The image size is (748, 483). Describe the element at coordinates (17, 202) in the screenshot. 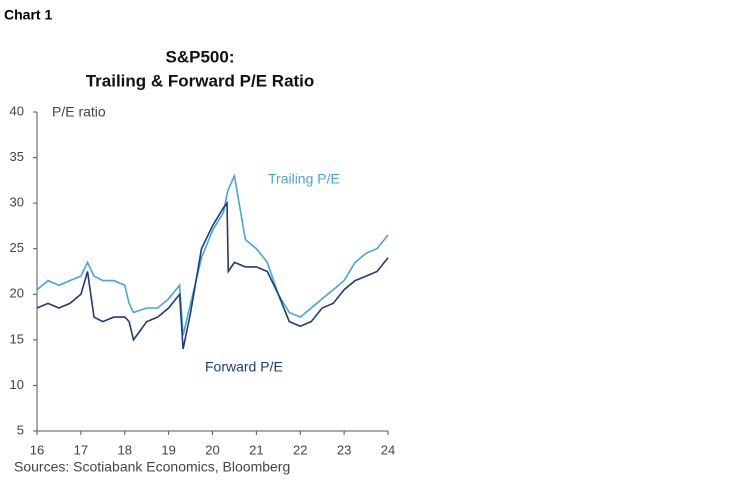

I see `y-tick-label: 30` at that location.